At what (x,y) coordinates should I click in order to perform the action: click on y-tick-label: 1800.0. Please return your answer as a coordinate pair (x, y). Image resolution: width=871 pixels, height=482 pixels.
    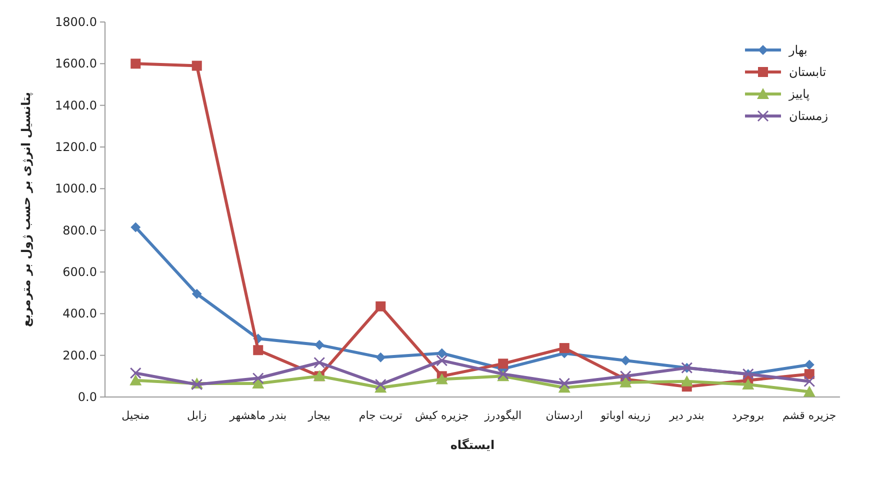
    Looking at the image, I should click on (76, 22).